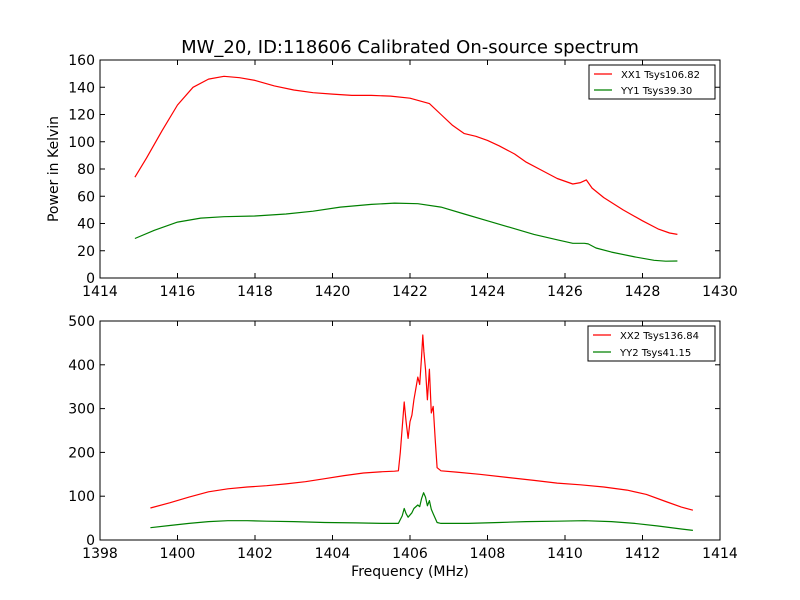 The image size is (800, 600). I want to click on y-tick-label: 40, so click(86, 225).